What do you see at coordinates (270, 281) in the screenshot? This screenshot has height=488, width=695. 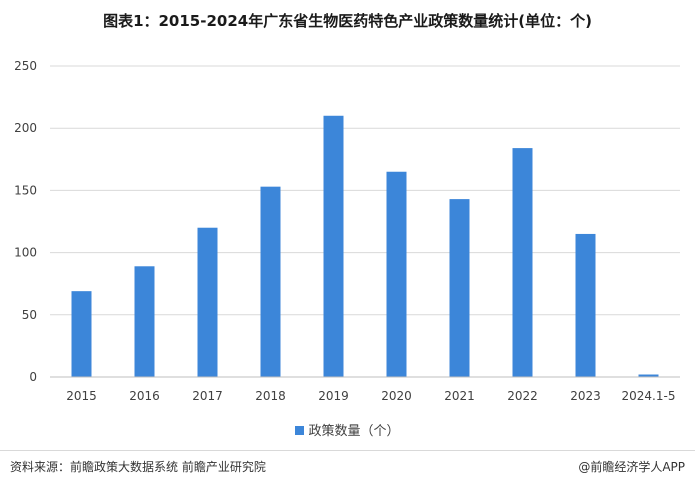 I see `bar-2018` at bounding box center [270, 281].